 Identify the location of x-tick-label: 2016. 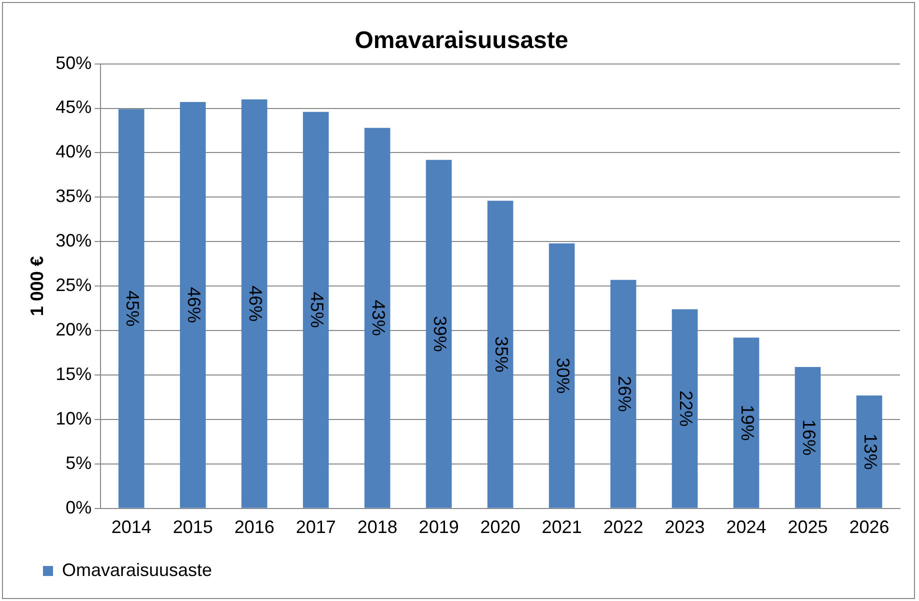
(254, 527).